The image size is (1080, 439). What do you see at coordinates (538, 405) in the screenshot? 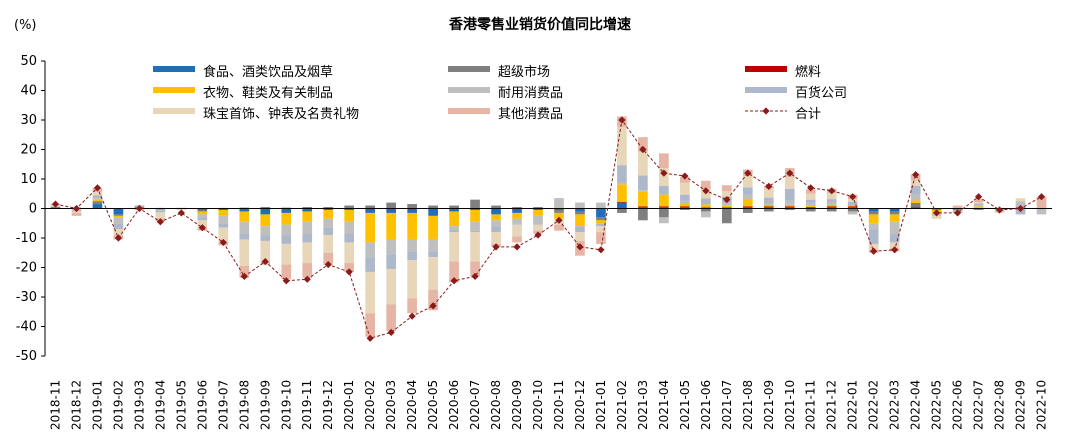
I see `x-tick-label: 2020-10` at bounding box center [538, 405].